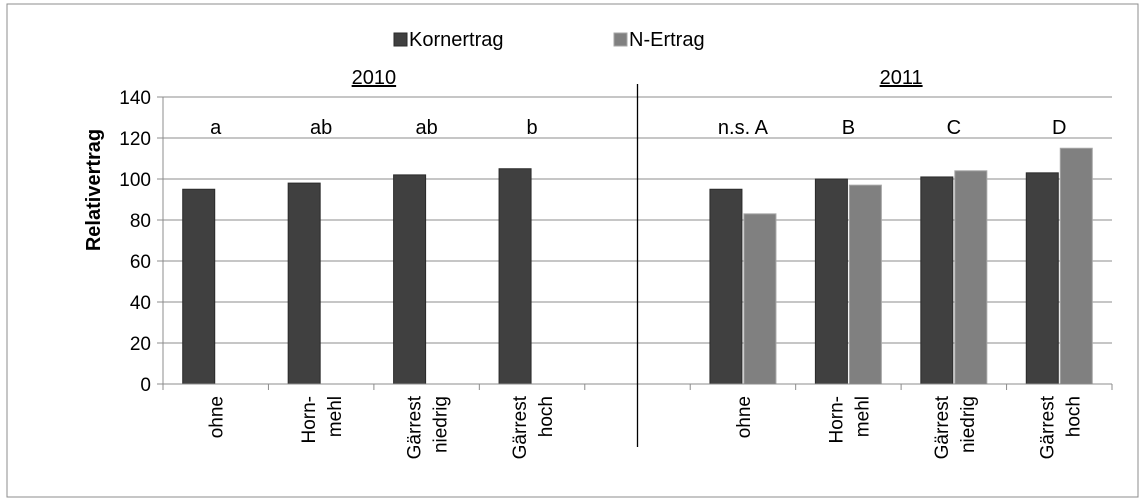  Describe the element at coordinates (901, 78) in the screenshot. I see `year-label: 2011` at that location.